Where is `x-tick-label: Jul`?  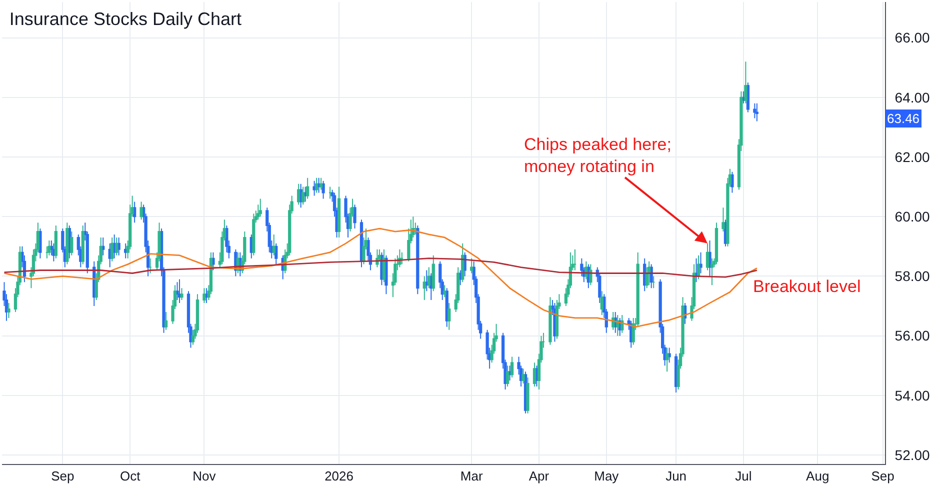 x-tick-label: Jul is located at coordinates (743, 476).